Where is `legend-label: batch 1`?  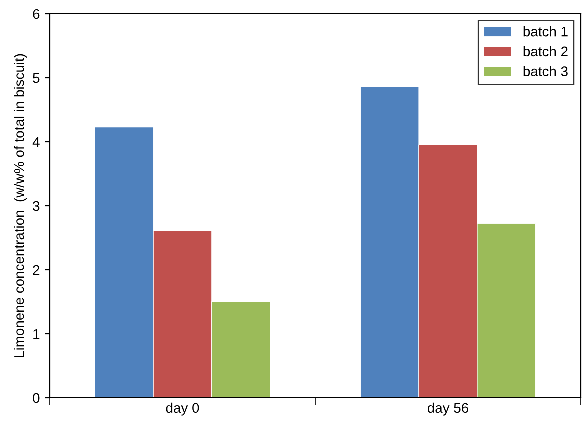
legend-label: batch 1 is located at coordinates (546, 31).